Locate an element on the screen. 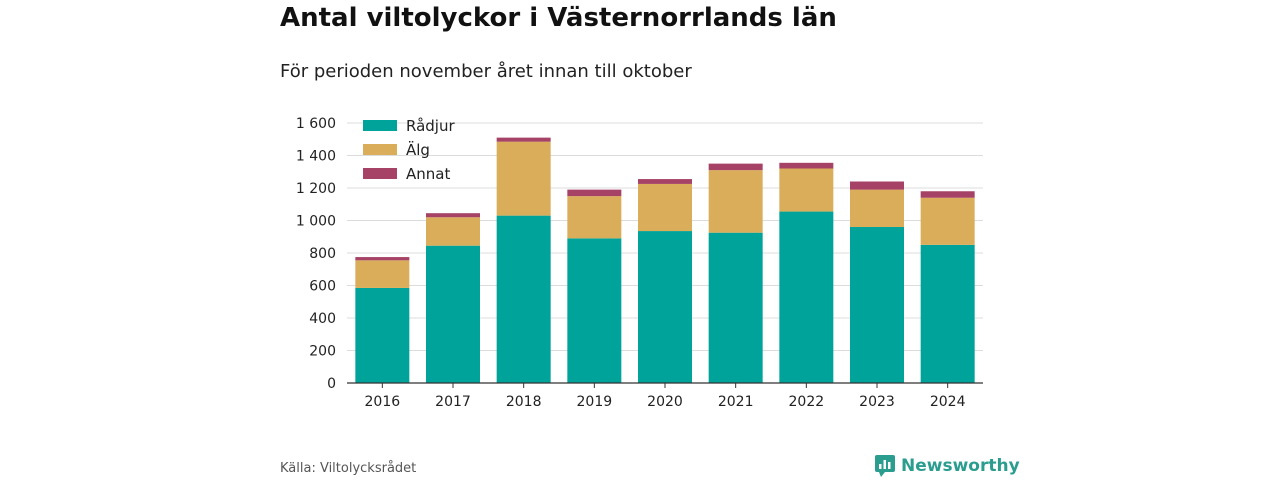 Image resolution: width=1280 pixels, height=480 pixels. legend-label: Annat is located at coordinates (428, 174).